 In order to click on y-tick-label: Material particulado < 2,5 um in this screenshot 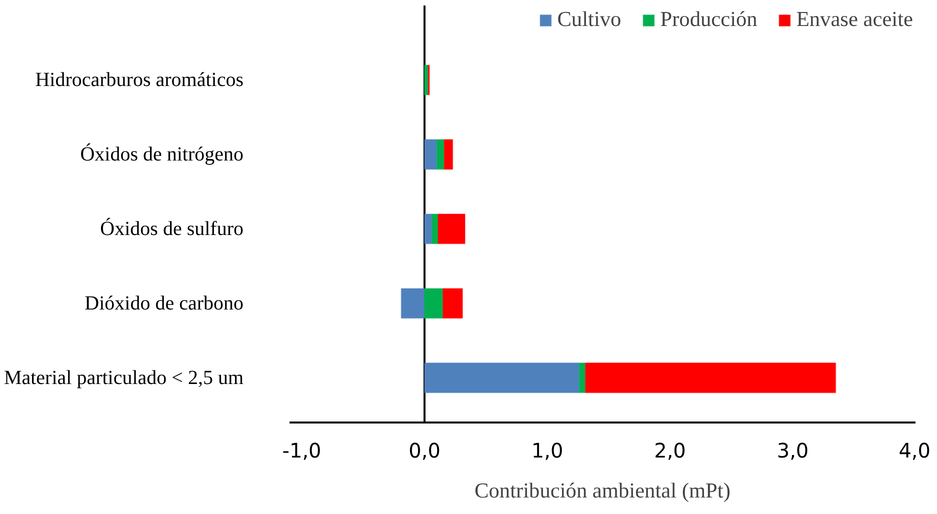, I will do `click(124, 377)`.